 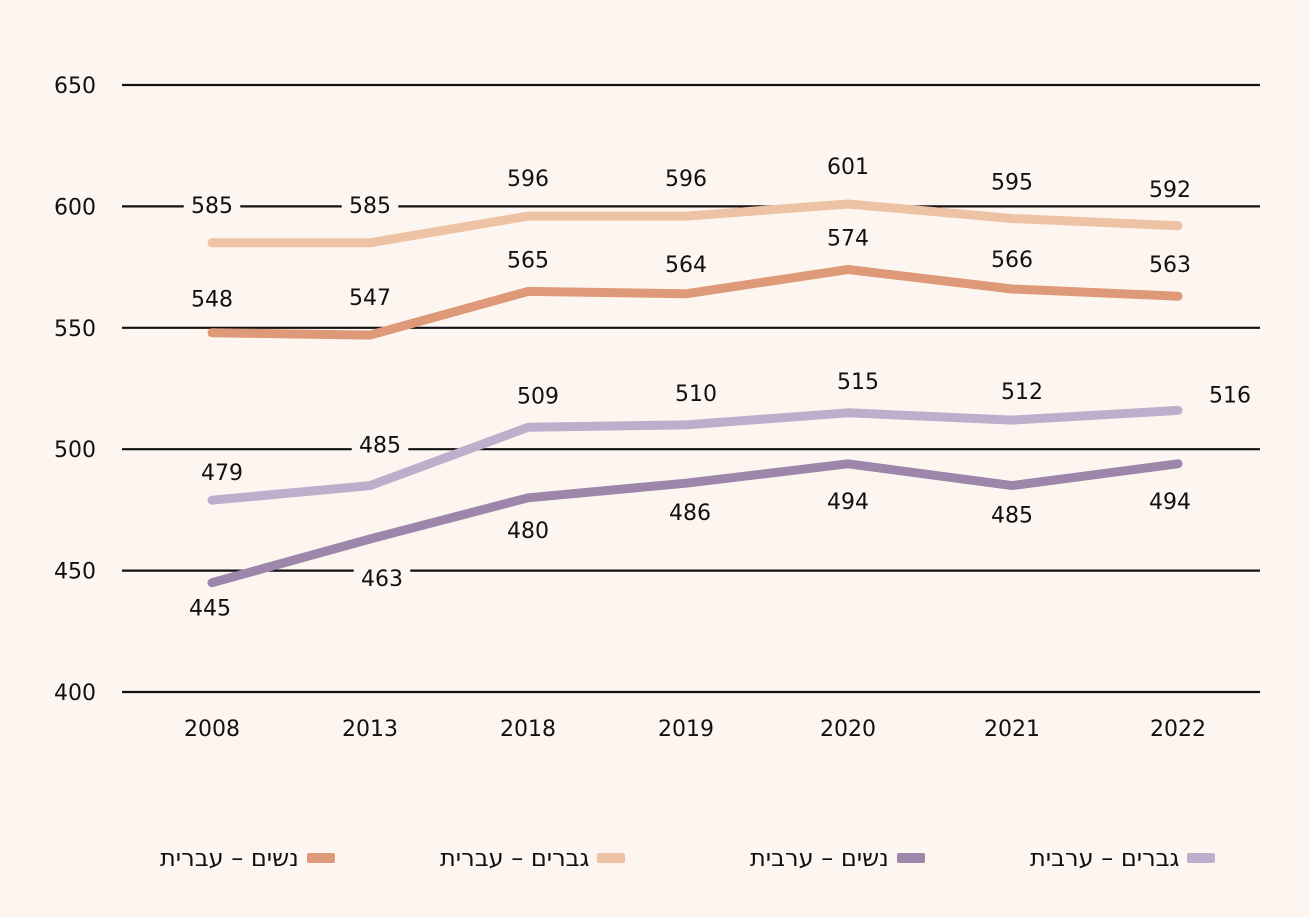 I want to click on data-label: 510, so click(x=696, y=394).